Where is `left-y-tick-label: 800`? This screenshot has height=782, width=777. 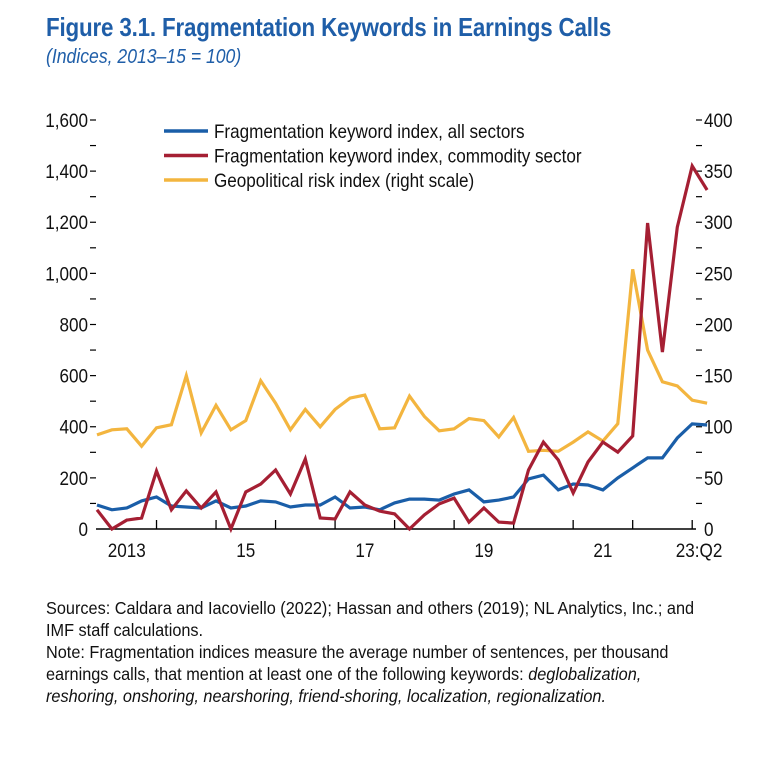 left-y-tick-label: 800 is located at coordinates (73, 325).